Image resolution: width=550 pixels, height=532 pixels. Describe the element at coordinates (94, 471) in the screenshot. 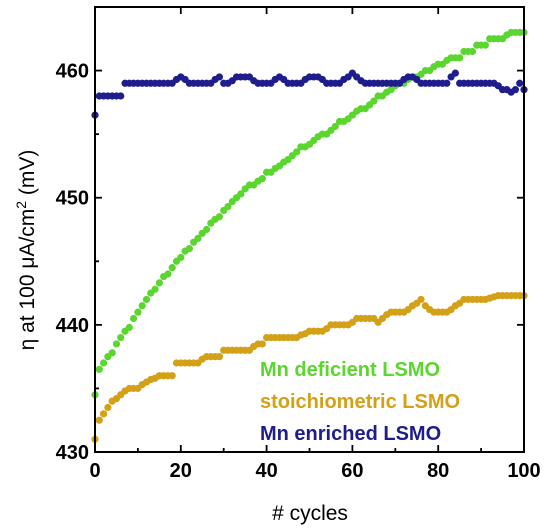

I see `x-tick-label: 0` at that location.